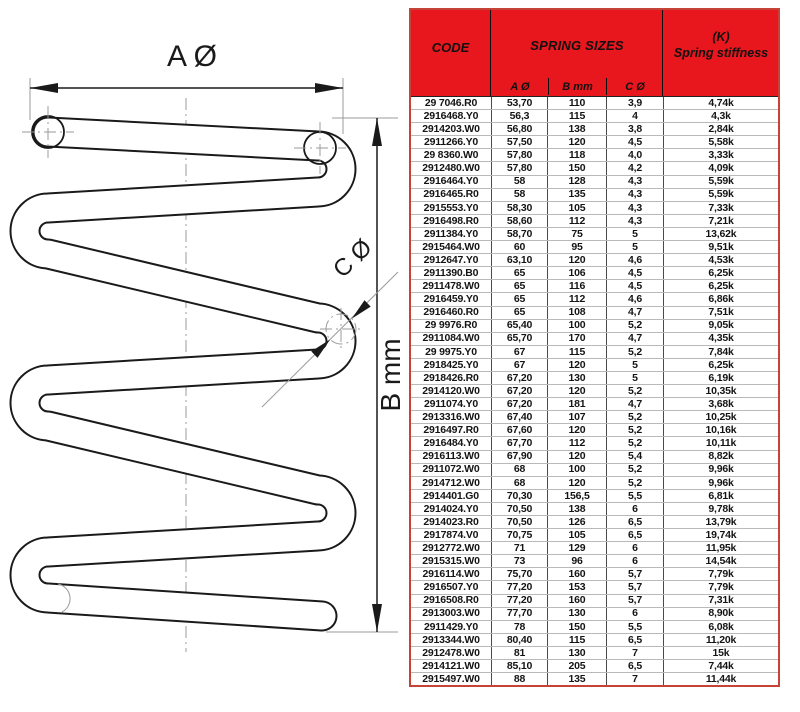 The height and width of the screenshot is (712, 800). What do you see at coordinates (451, 665) in the screenshot?
I see `cell-code: 2914121.W0` at bounding box center [451, 665].